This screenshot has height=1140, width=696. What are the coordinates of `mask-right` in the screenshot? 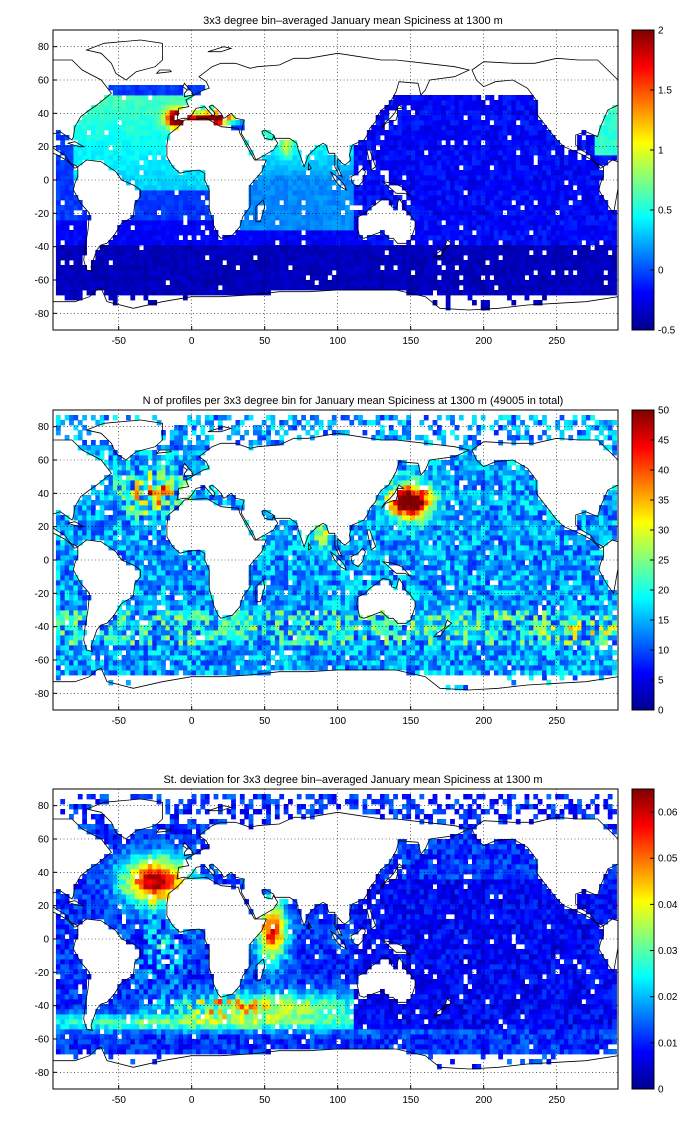 It's located at (624, 180).